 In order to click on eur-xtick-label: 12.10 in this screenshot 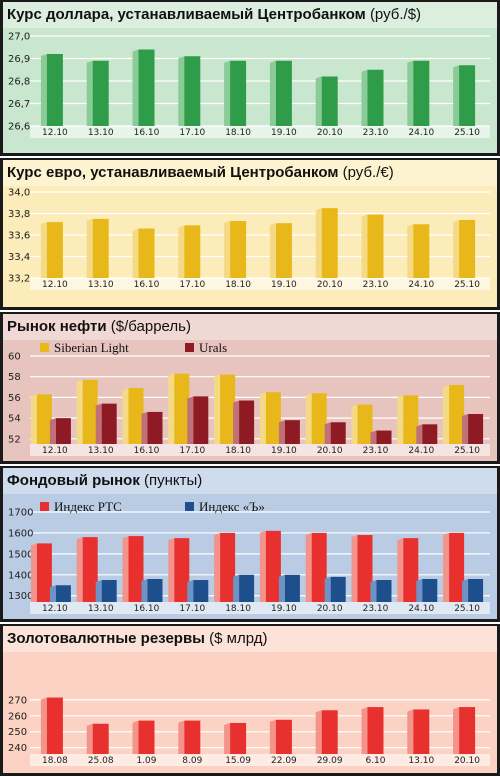, I will do `click(55, 285)`.